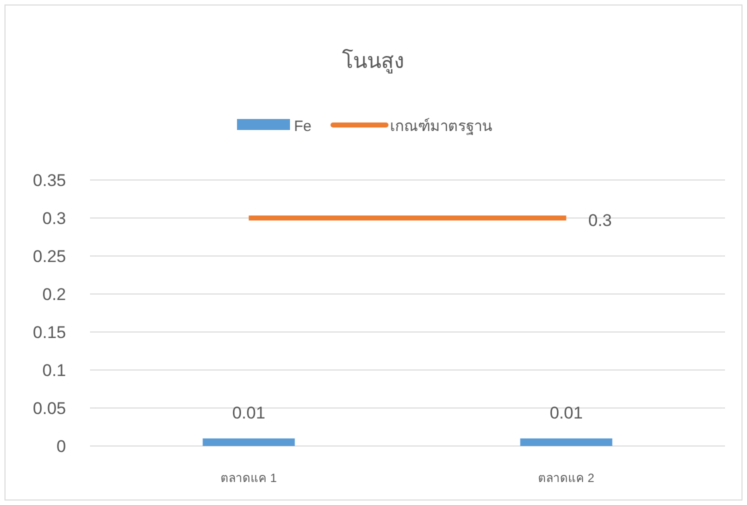  I want to click on y-tick-label: 0, so click(61, 446).